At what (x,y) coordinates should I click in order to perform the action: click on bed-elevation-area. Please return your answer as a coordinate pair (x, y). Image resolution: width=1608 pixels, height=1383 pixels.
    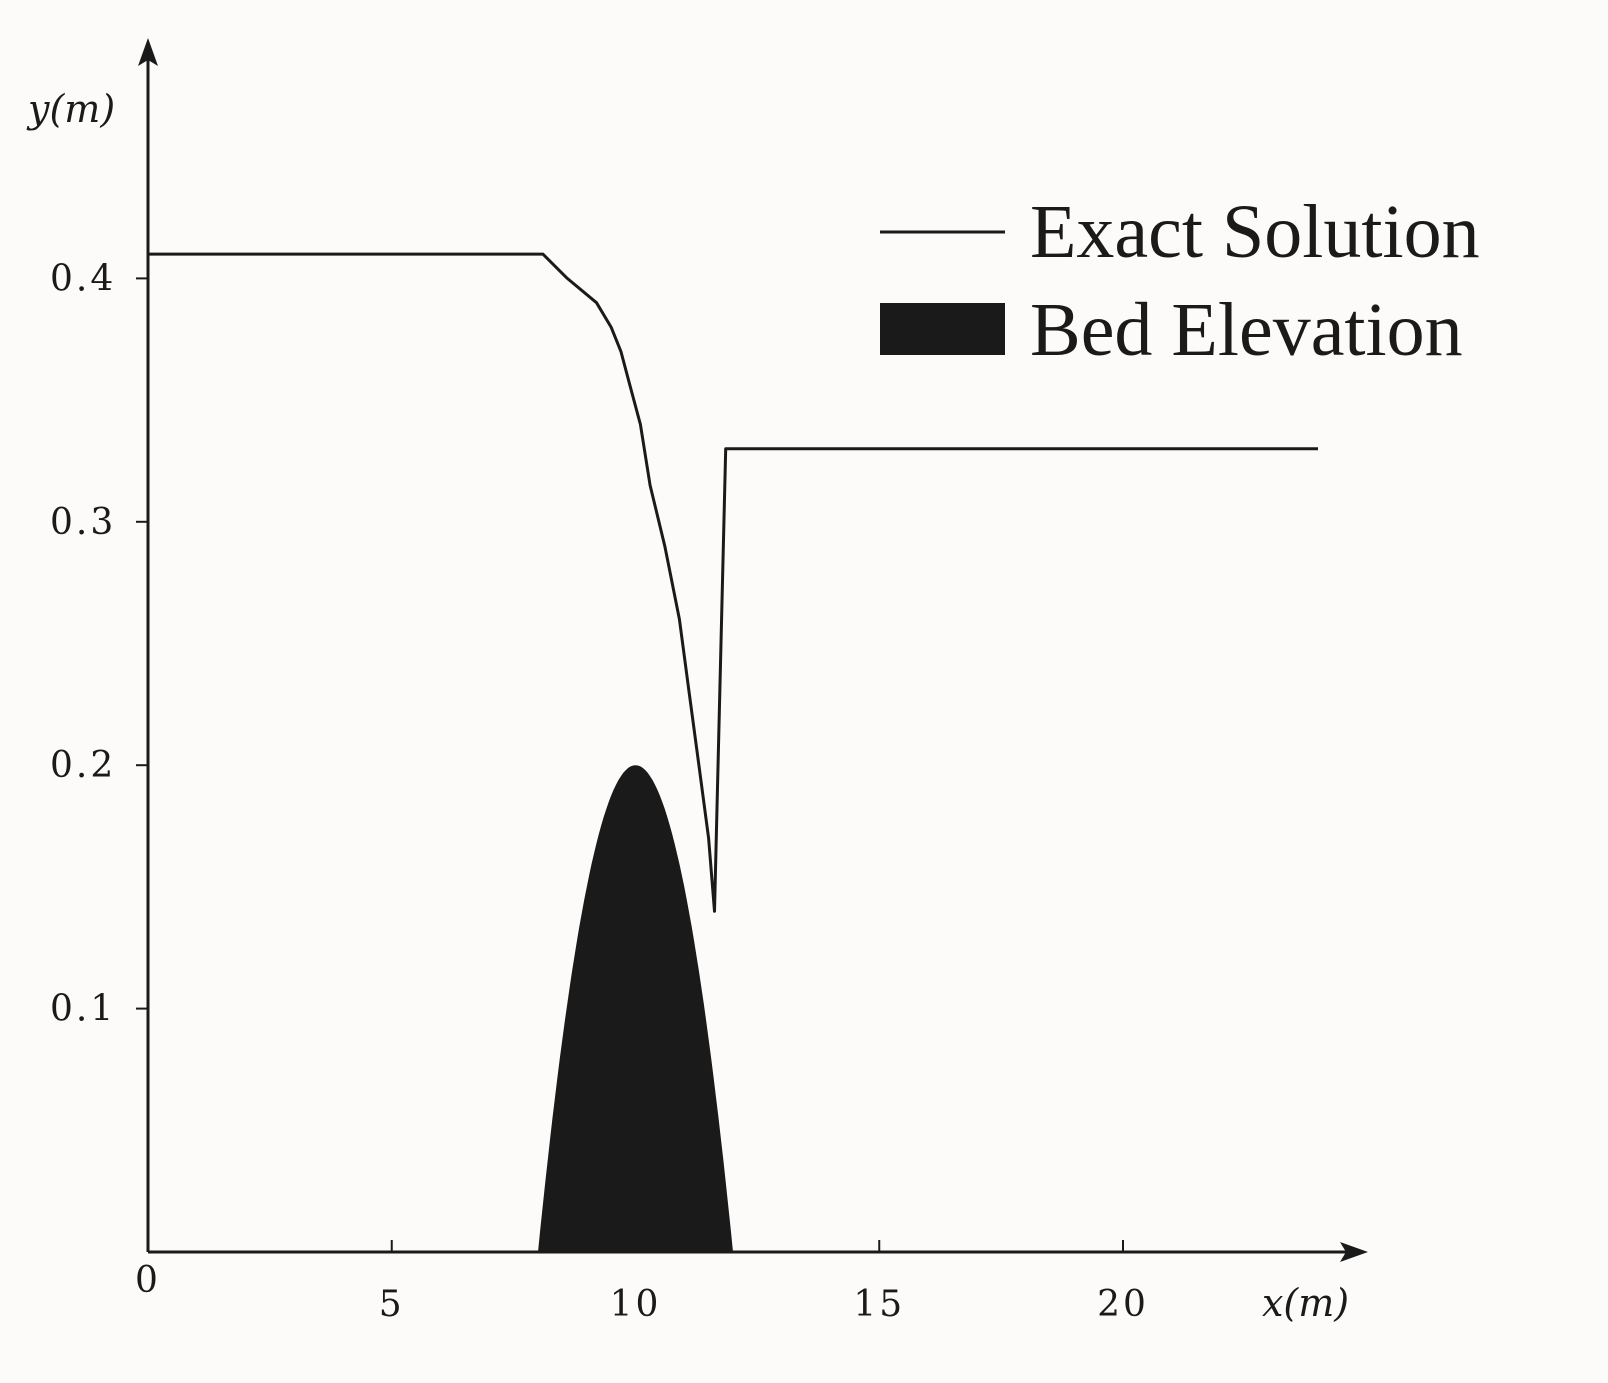
    Looking at the image, I should click on (635, 1008).